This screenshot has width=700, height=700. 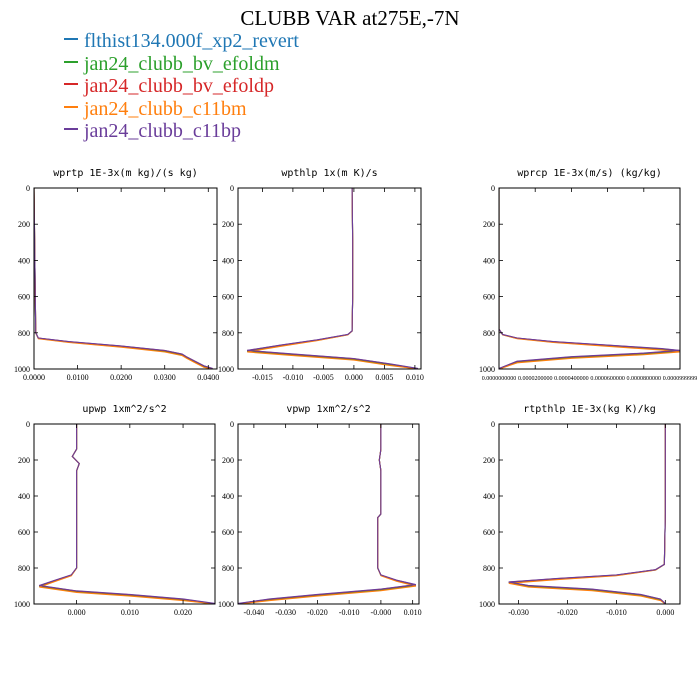 I want to click on panel-title: vpwp 1xm^2/s^2, so click(x=328, y=409).